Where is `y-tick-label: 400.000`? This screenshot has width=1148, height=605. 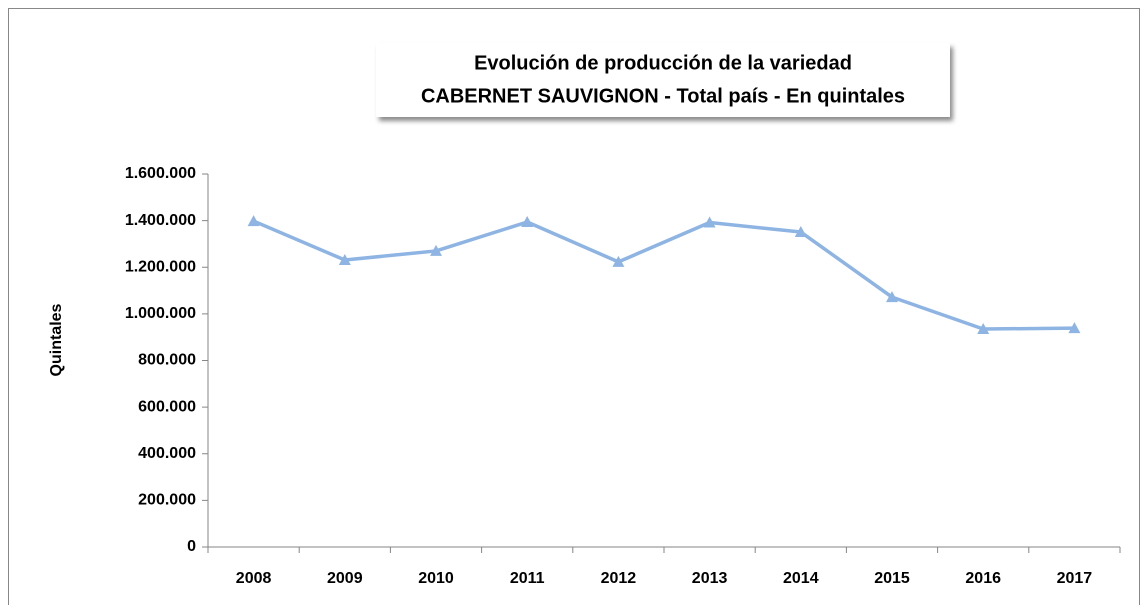
y-tick-label: 400.000 is located at coordinates (167, 453).